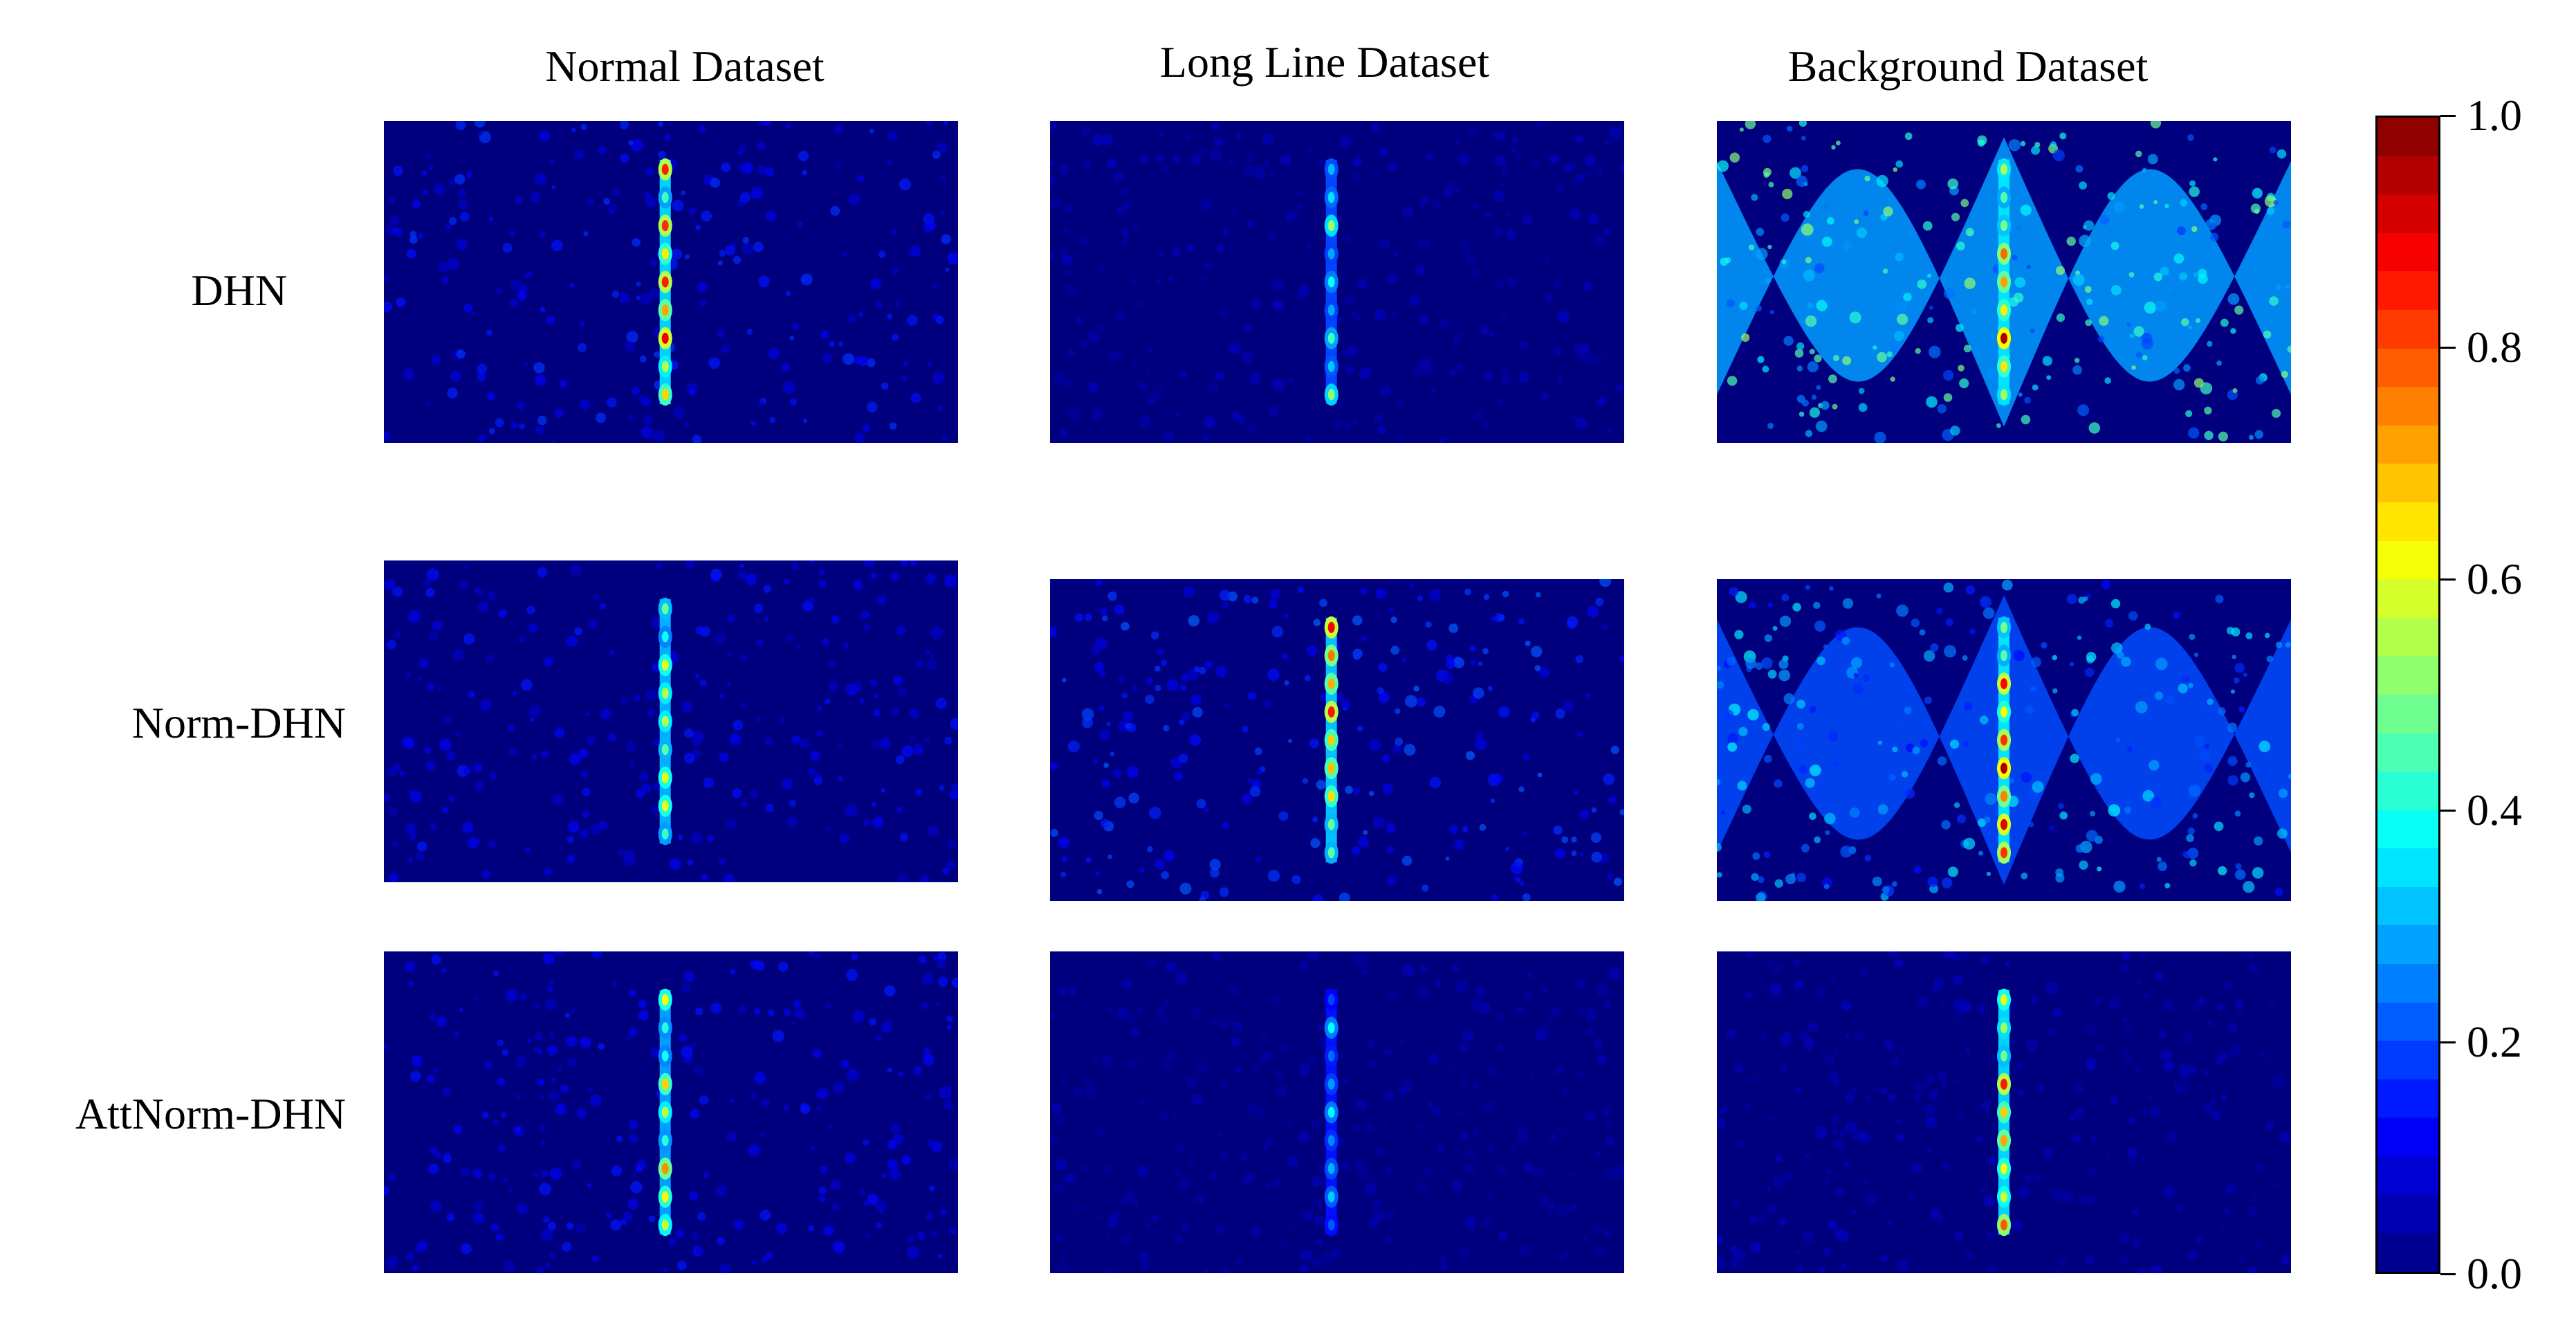 This screenshot has height=1323, width=2576. Describe the element at coordinates (238, 722) in the screenshot. I see `row-label-norm-dhn: Norm-DHN` at that location.